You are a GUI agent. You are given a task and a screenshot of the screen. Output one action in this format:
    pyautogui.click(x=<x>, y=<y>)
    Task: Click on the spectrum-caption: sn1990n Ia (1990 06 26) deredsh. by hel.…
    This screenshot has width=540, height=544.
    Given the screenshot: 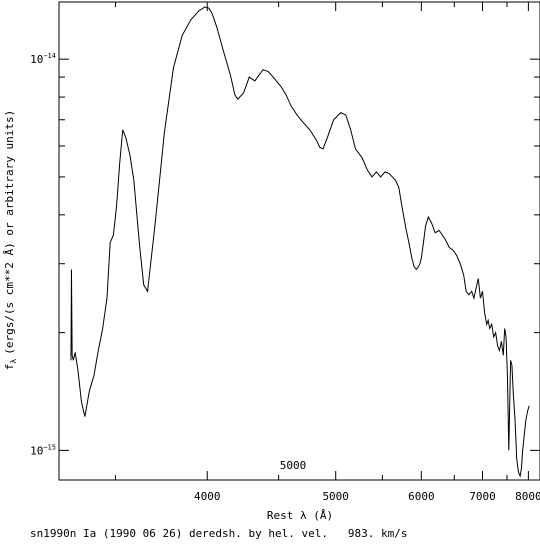 What is the action you would take?
    pyautogui.click(x=219, y=533)
    